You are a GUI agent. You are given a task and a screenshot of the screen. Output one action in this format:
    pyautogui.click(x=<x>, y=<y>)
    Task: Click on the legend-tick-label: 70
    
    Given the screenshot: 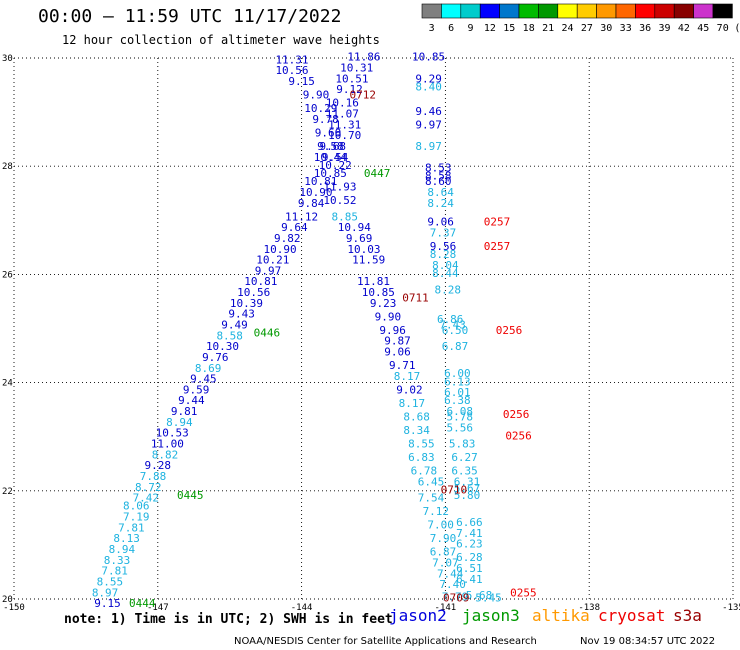 What is the action you would take?
    pyautogui.click(x=723, y=28)
    